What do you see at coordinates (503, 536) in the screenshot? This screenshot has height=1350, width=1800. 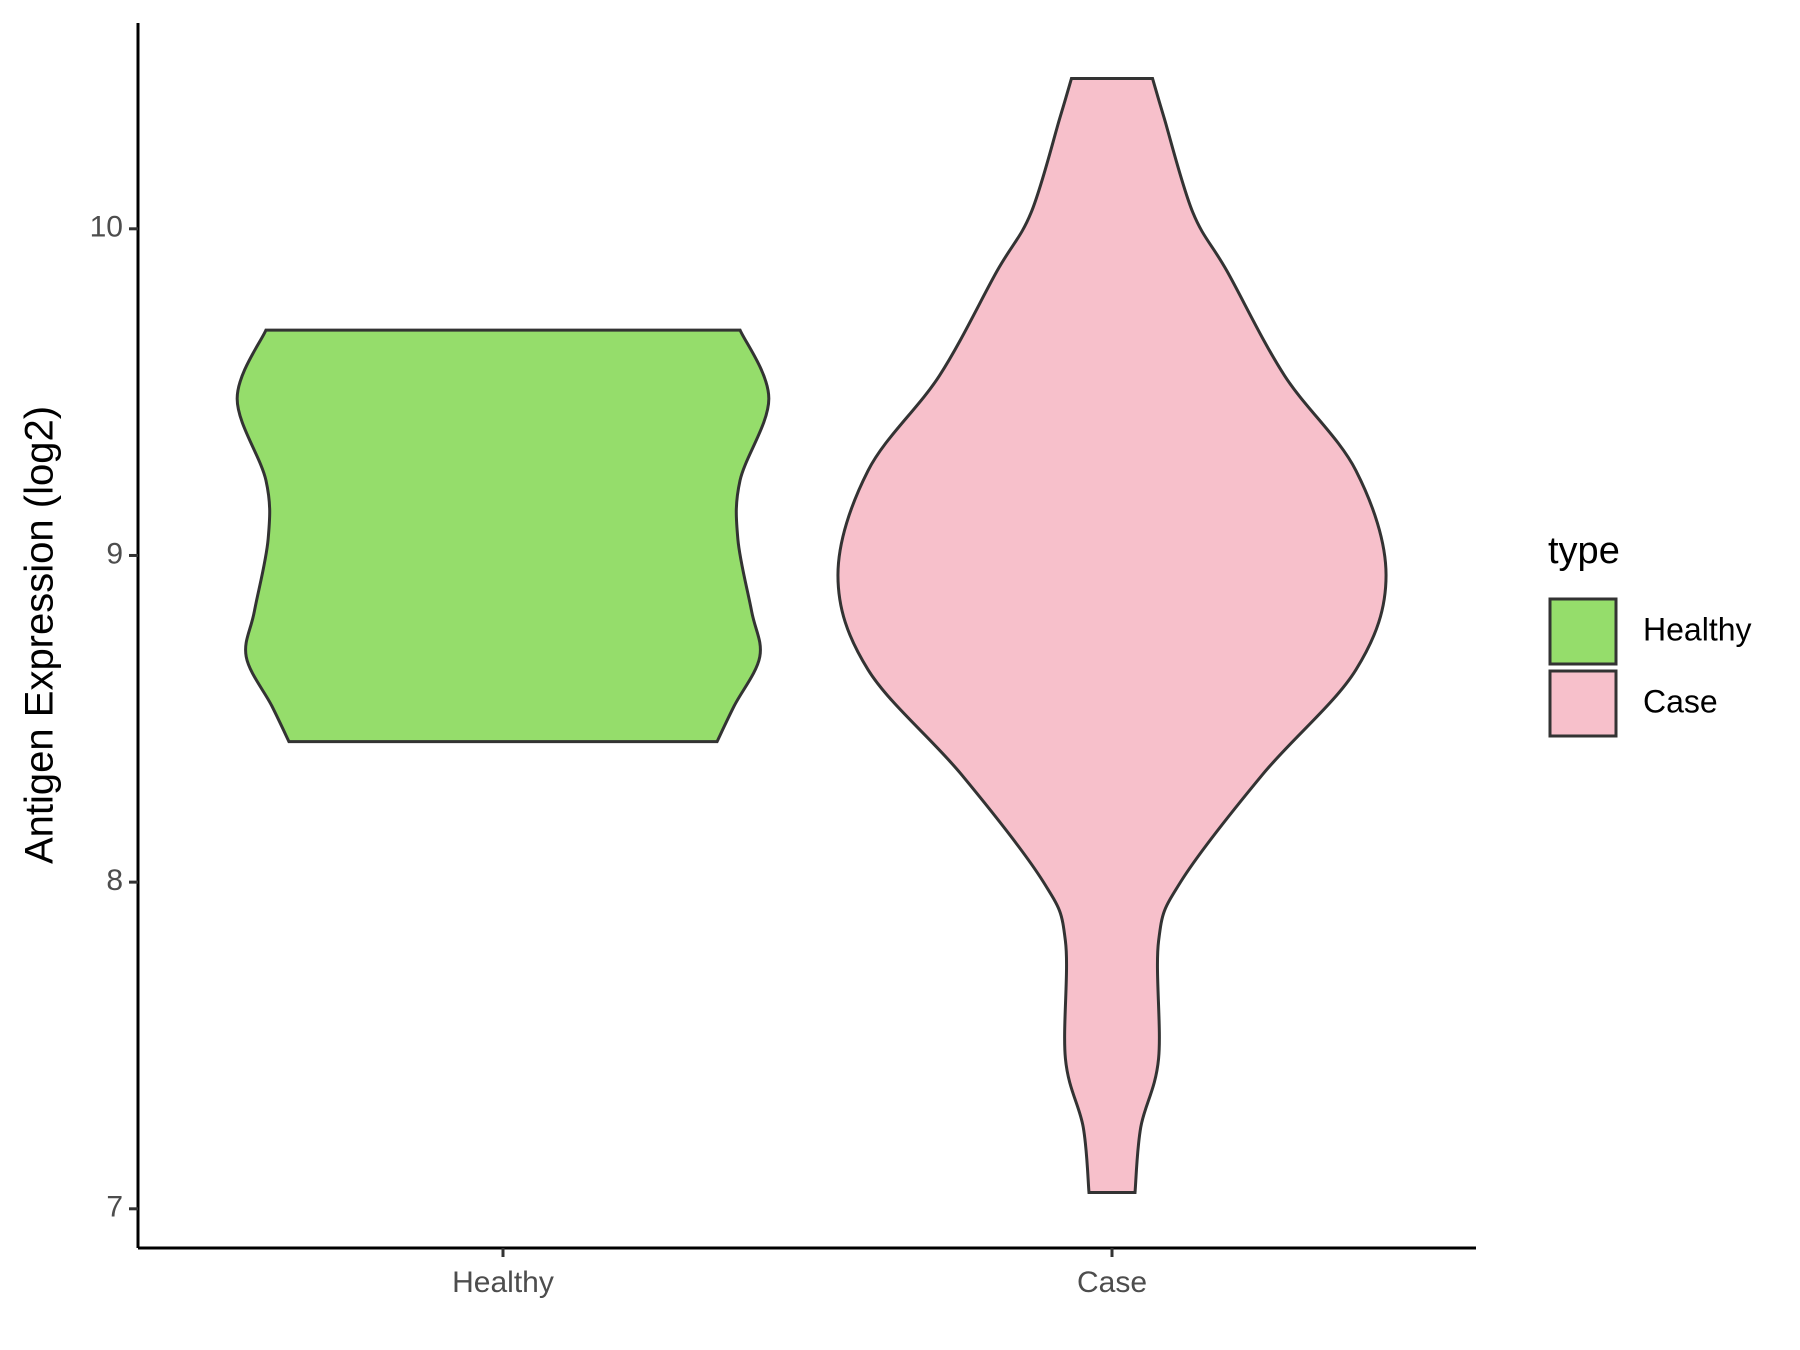 I see `violin` at bounding box center [503, 536].